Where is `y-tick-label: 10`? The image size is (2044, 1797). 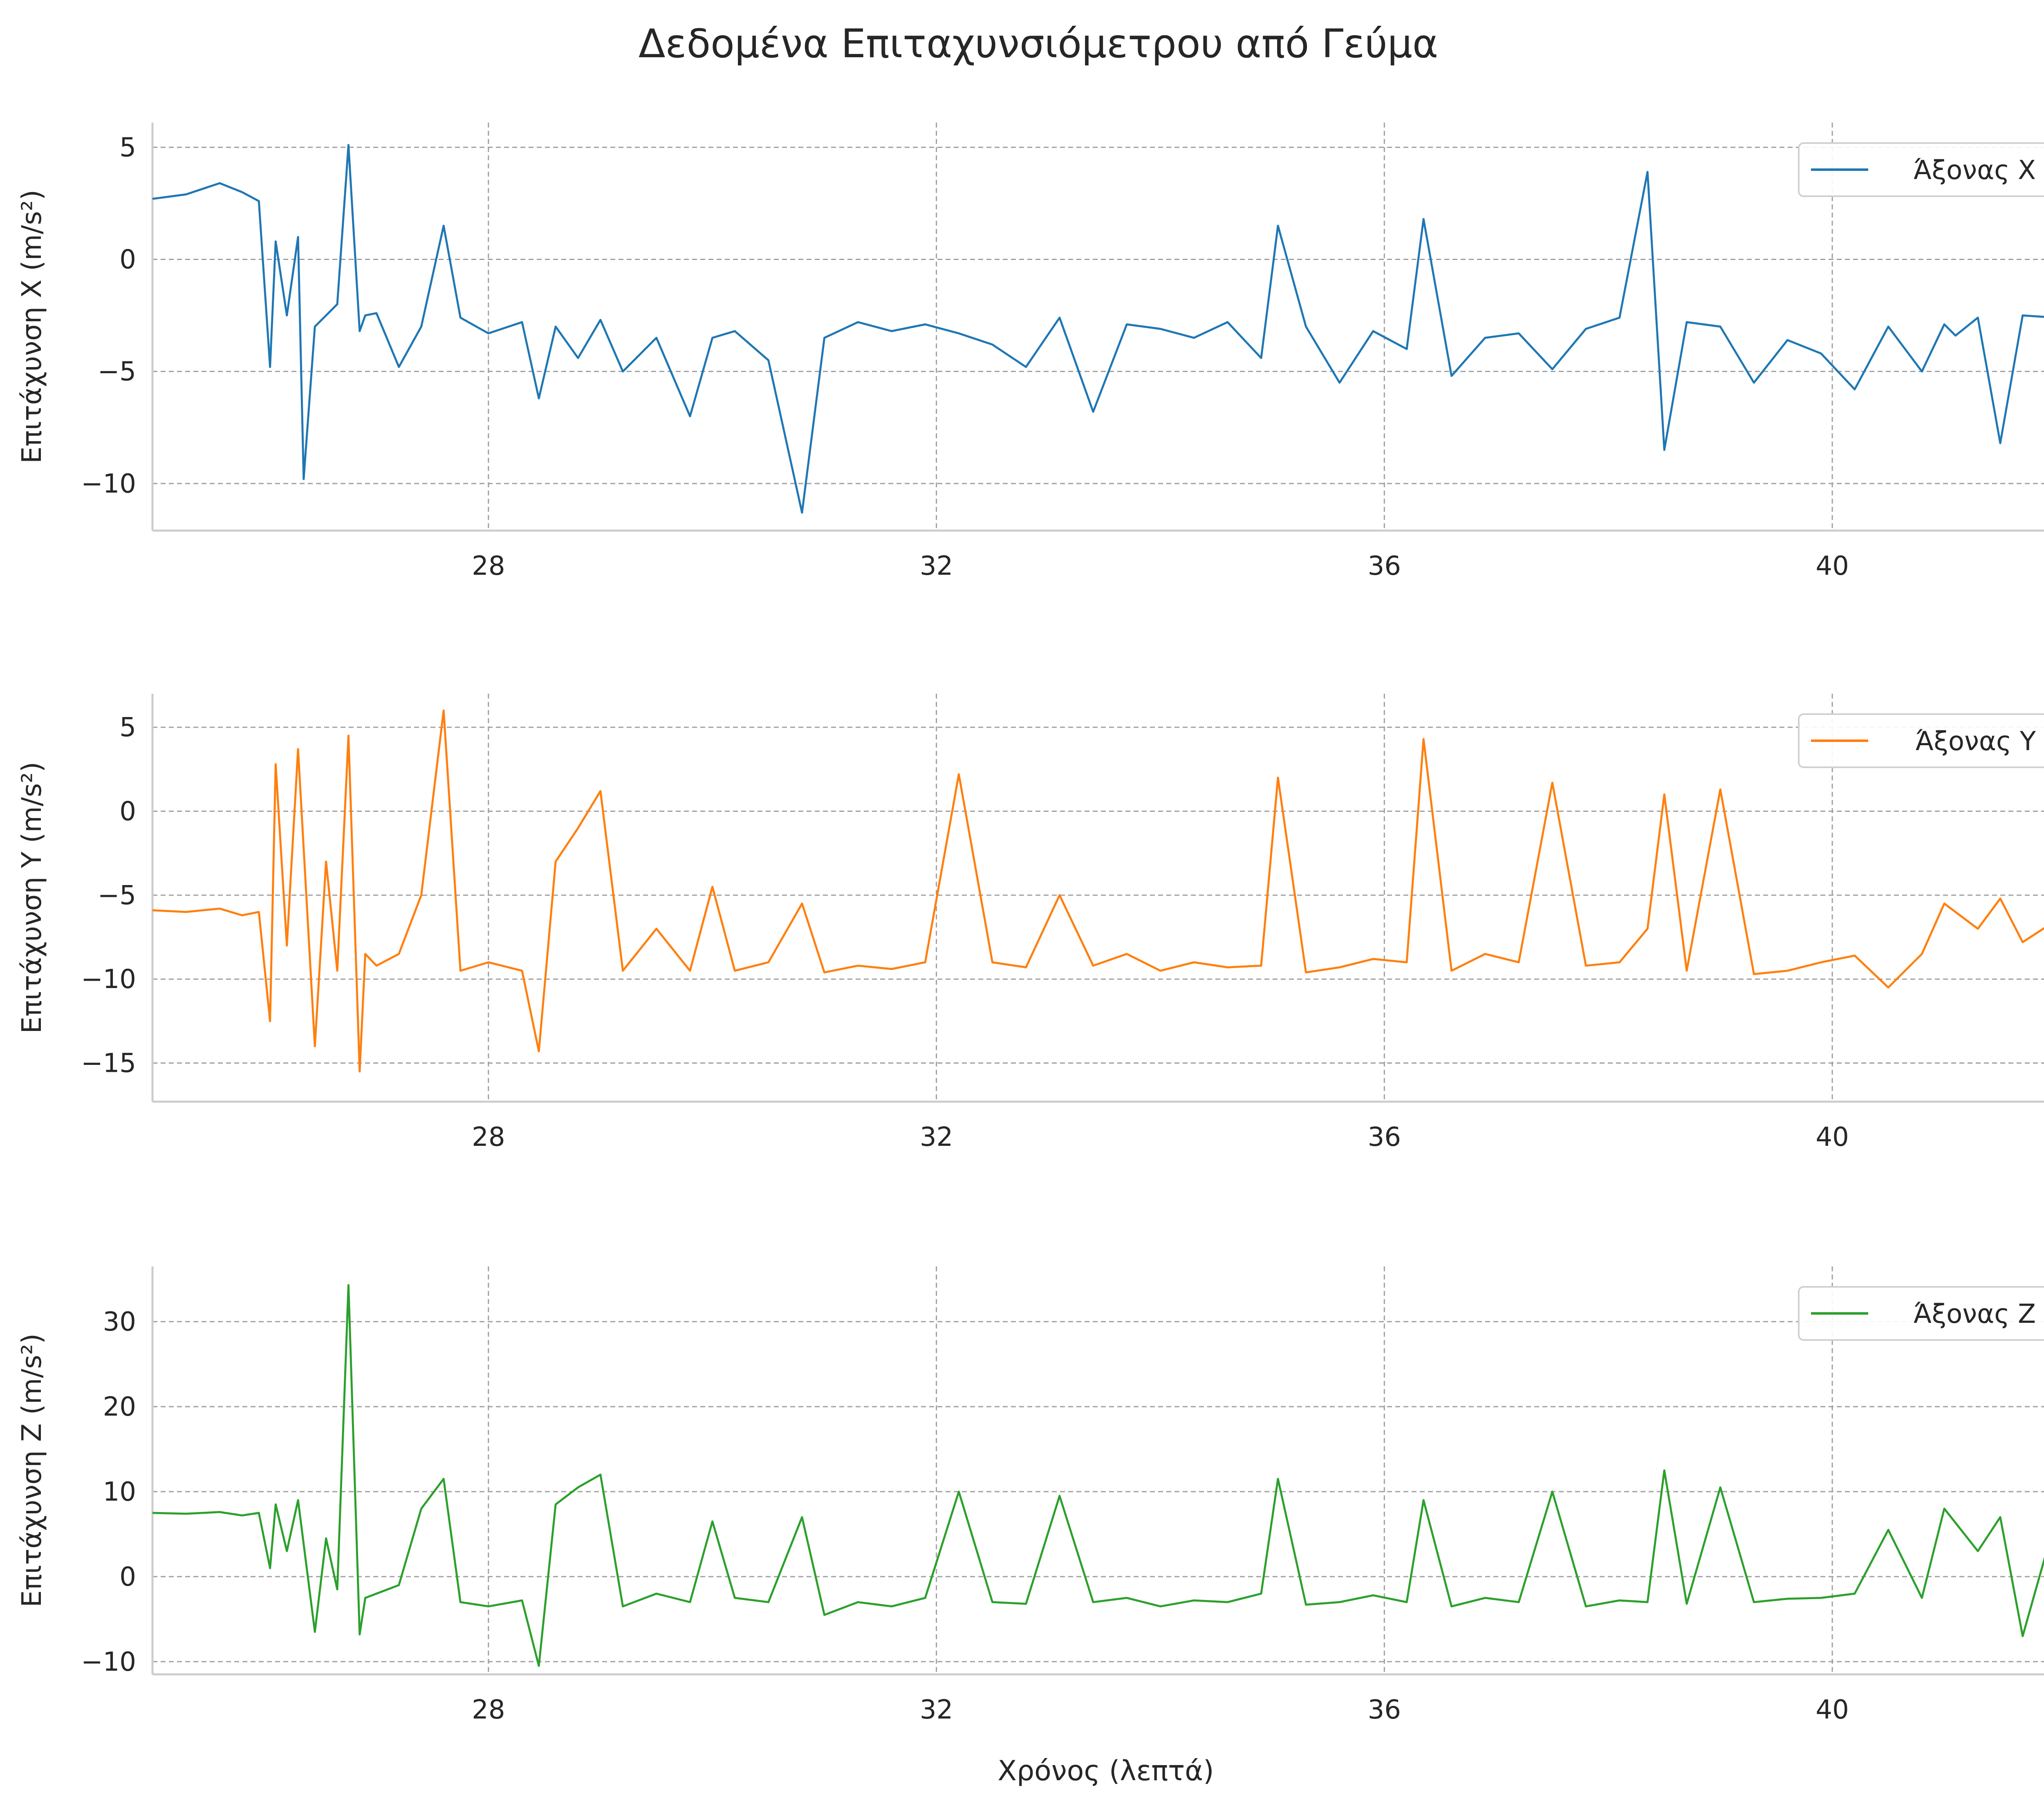 y-tick-label: 10 is located at coordinates (119, 1492).